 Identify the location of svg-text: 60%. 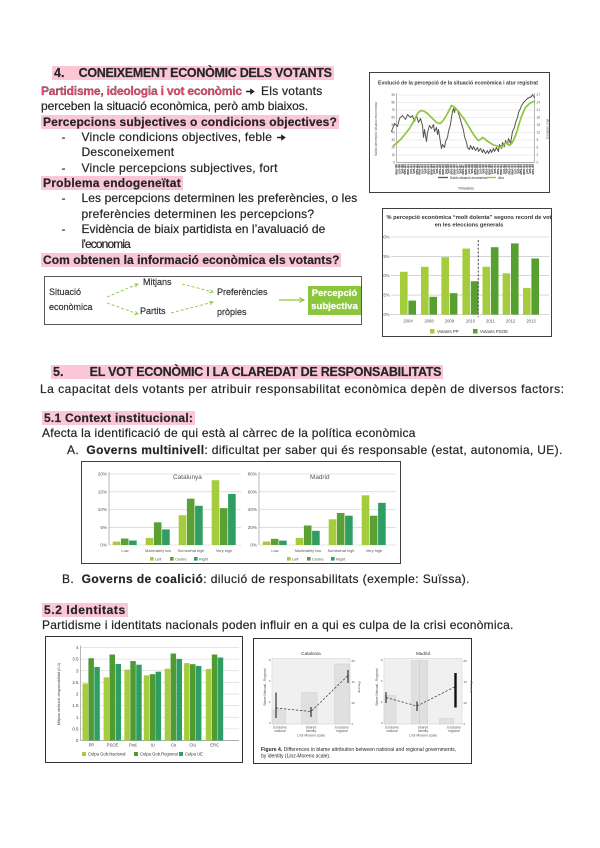
(252, 492).